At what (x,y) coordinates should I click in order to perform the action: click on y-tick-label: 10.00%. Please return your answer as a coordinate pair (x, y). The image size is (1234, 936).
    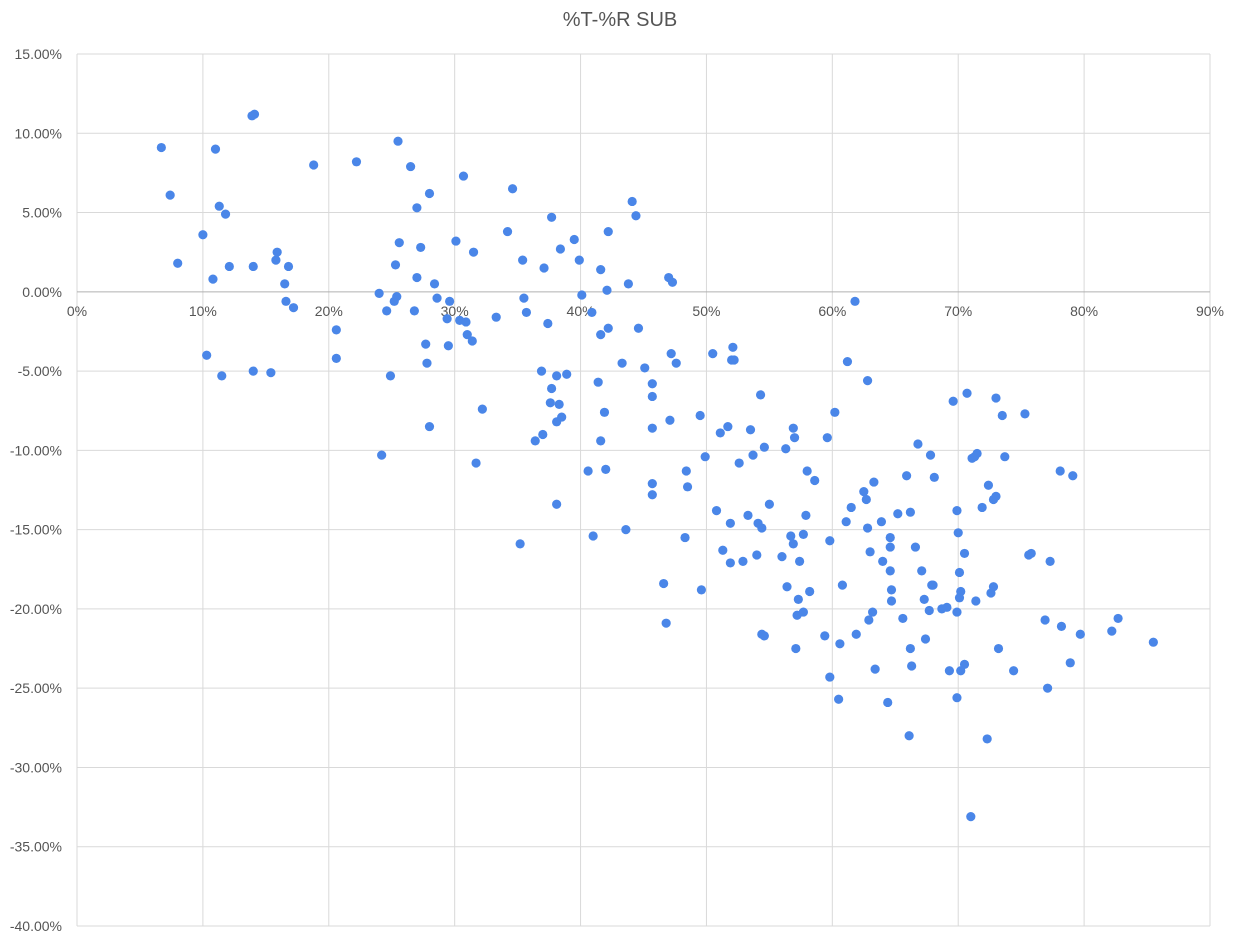
    Looking at the image, I should click on (38, 133).